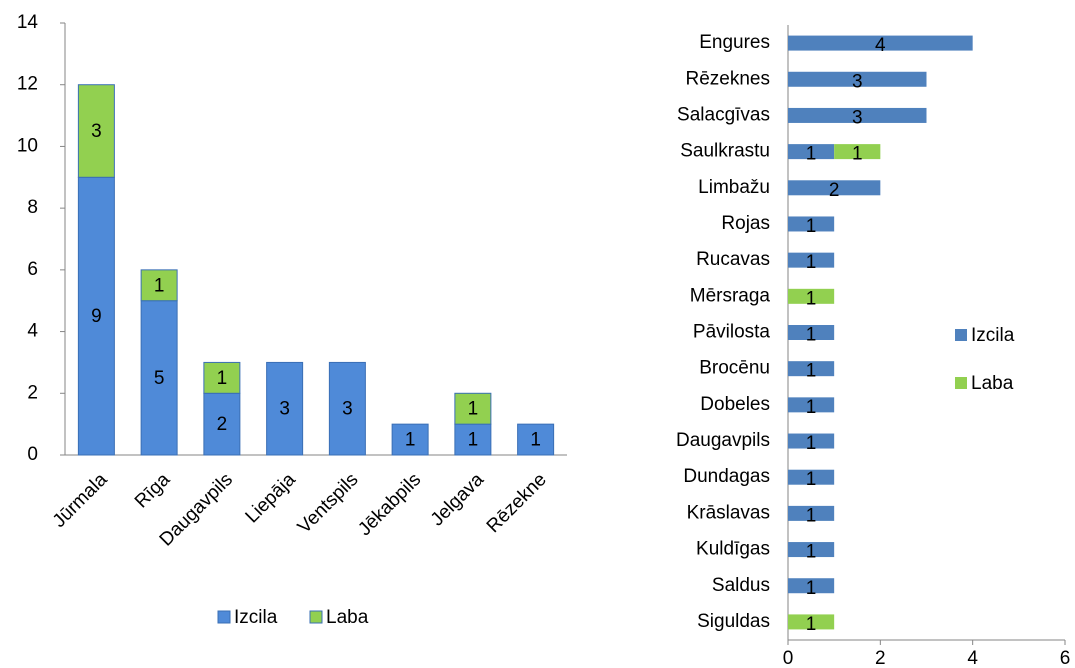  What do you see at coordinates (723, 440) in the screenshot?
I see `y-tick-label: Daugavpils` at bounding box center [723, 440].